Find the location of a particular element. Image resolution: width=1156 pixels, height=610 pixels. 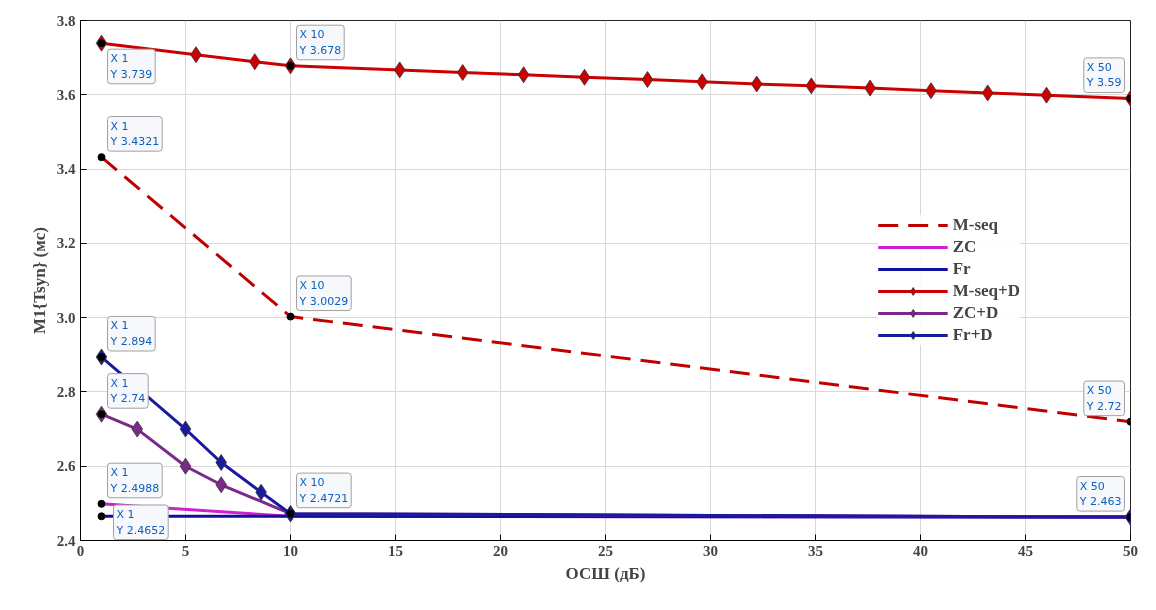

x-tick-label: 15 is located at coordinates (395, 550).